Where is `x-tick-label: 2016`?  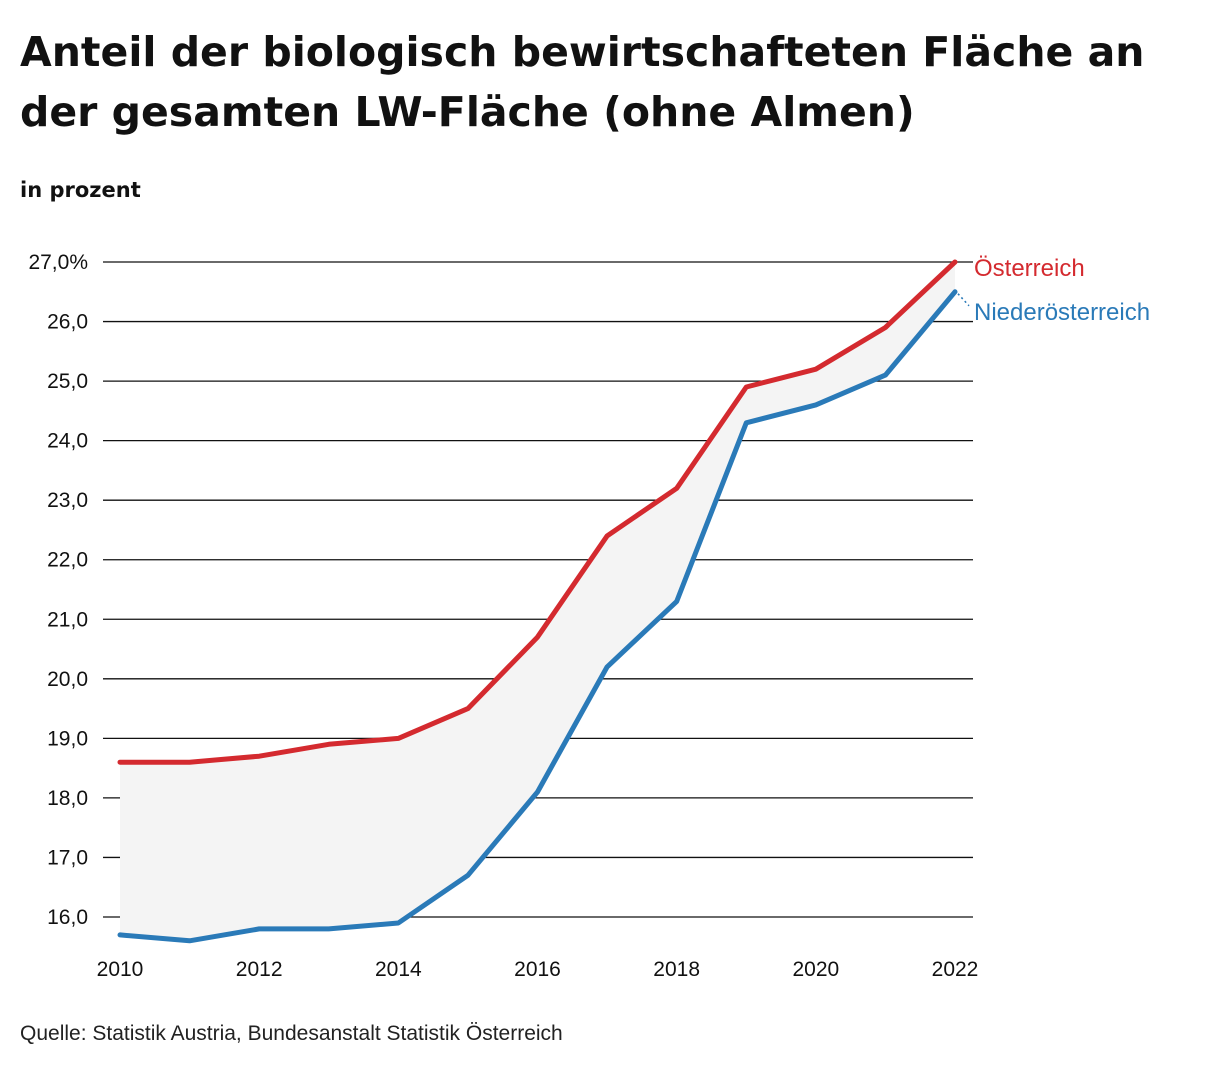
x-tick-label: 2016 is located at coordinates (537, 969).